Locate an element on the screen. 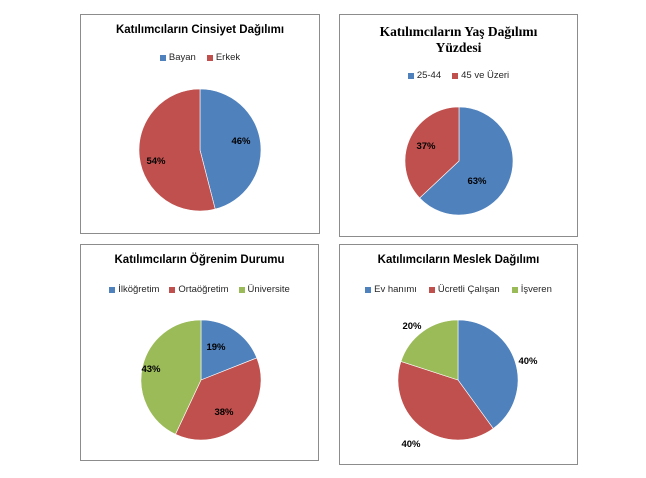 This screenshot has width=646, height=478. data-label-45-ve-uzeri: 37% is located at coordinates (426, 146).